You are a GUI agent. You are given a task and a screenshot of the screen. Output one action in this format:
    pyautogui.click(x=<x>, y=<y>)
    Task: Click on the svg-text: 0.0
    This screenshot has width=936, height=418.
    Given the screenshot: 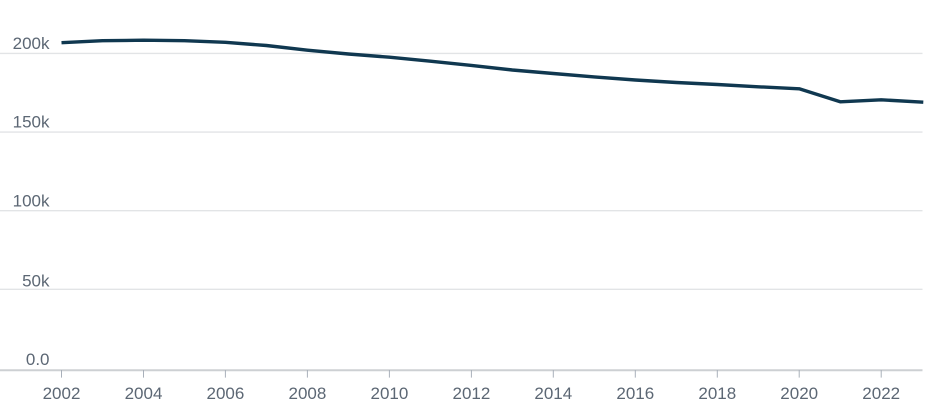 What is the action you would take?
    pyautogui.click(x=38, y=359)
    